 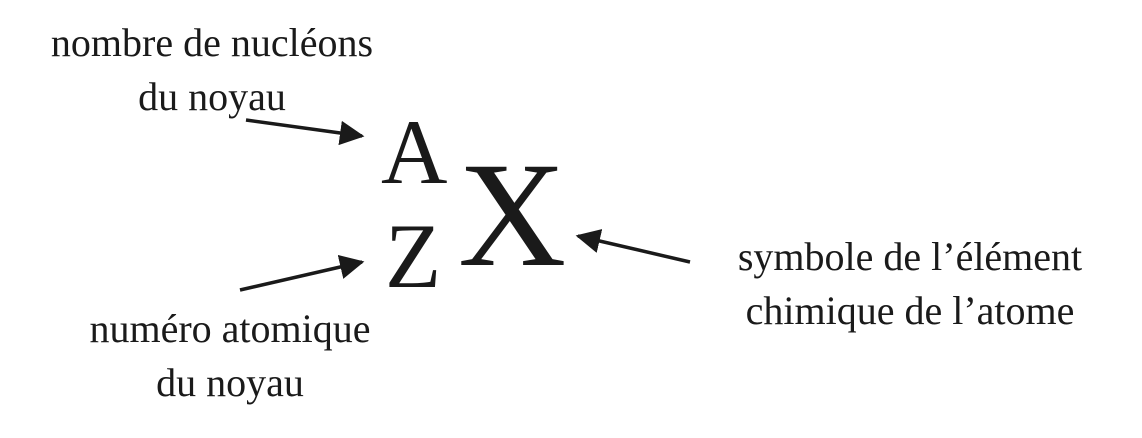 What do you see at coordinates (230, 356) in the screenshot?
I see `atomic-number-label: numéro atomique du noyau` at bounding box center [230, 356].